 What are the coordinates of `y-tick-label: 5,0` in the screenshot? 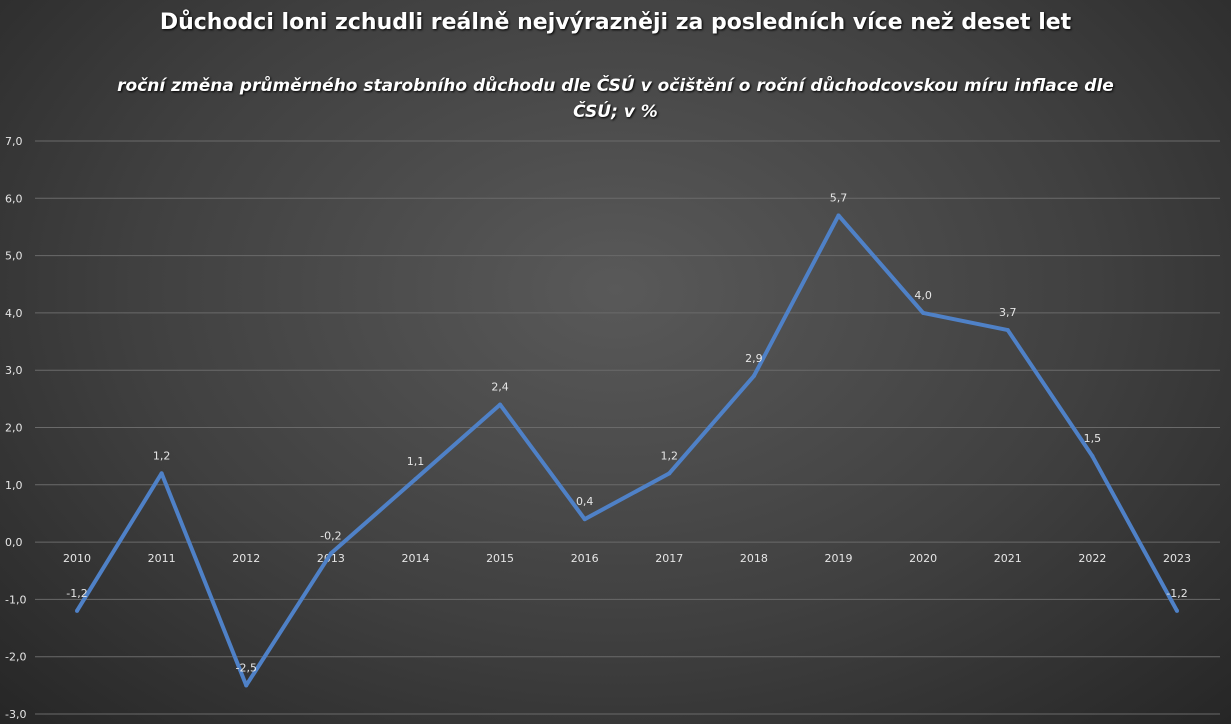 It's located at (14, 256).